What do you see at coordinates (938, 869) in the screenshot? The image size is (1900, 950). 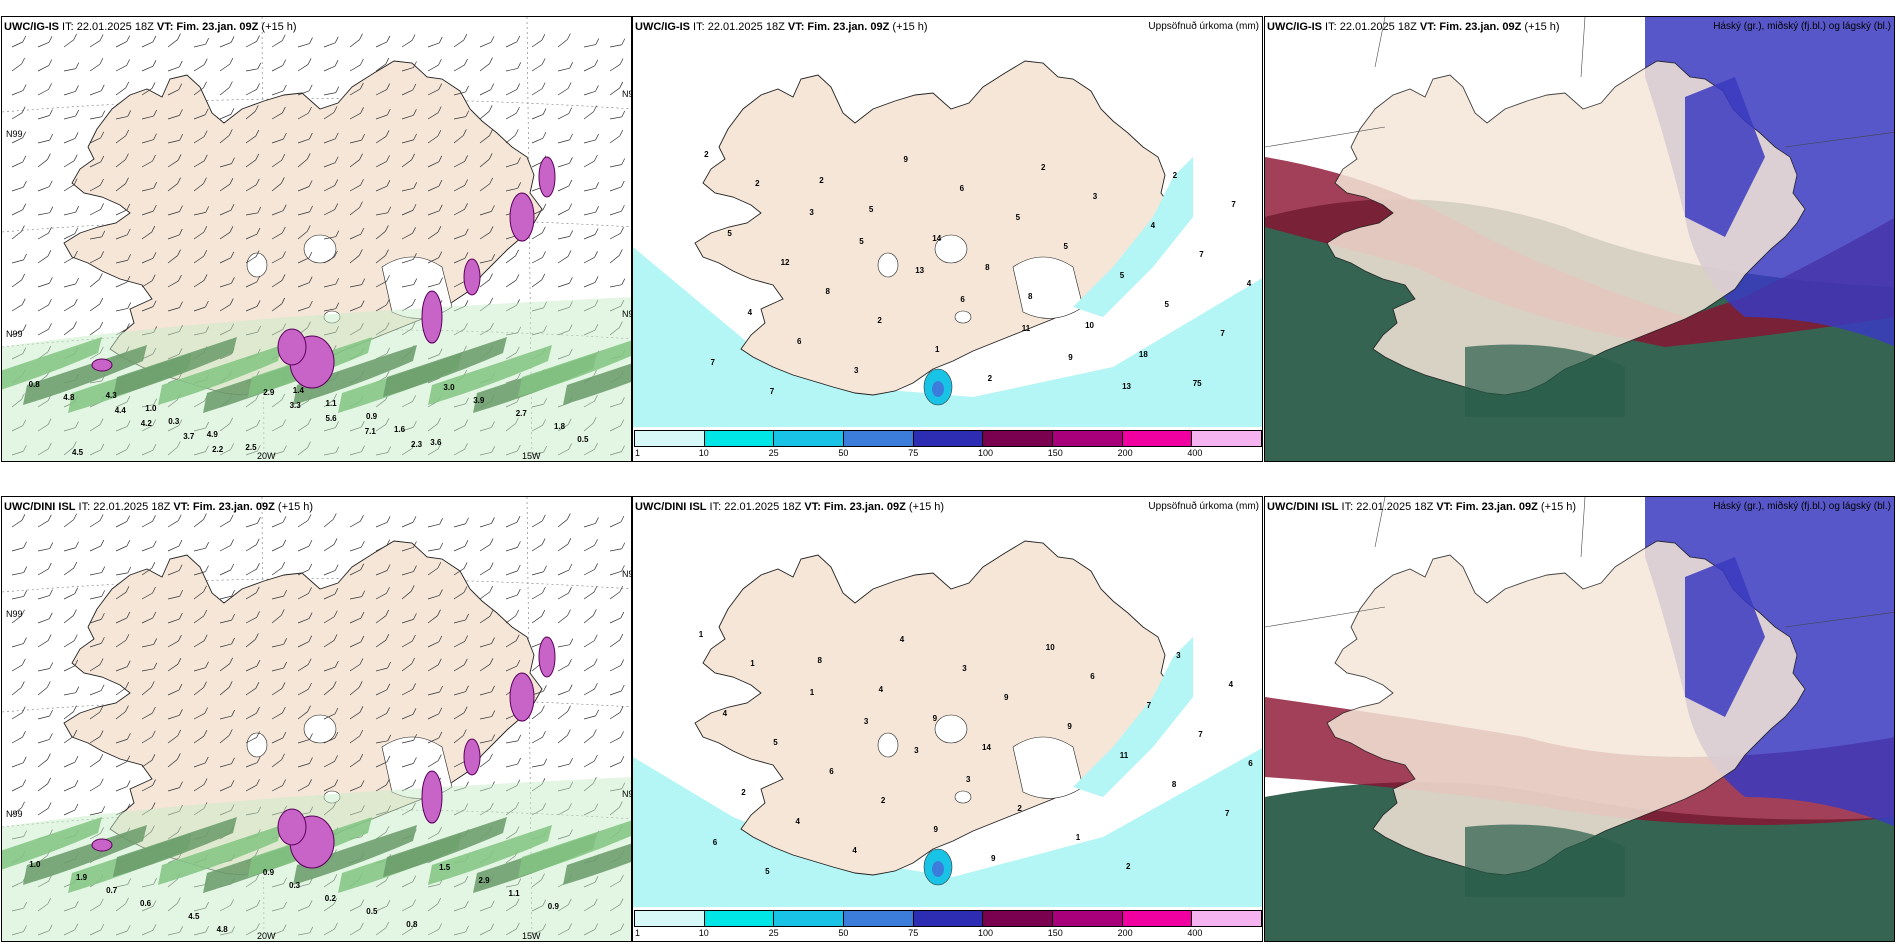 I see `heavy-precip-core-inner` at bounding box center [938, 869].